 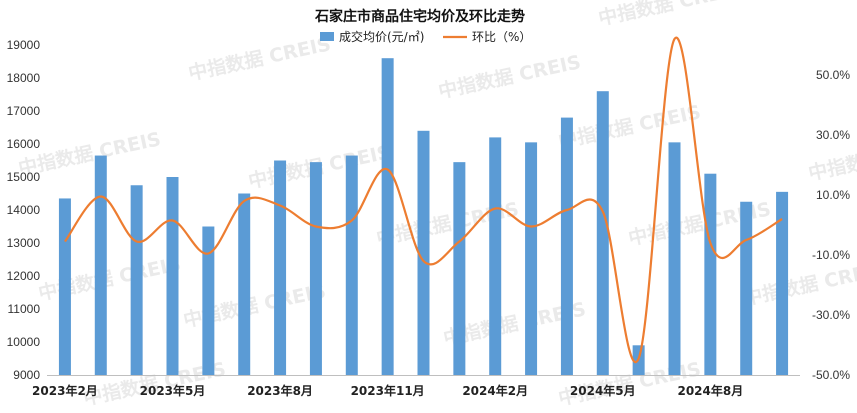 I want to click on y-left-tick-label: 13000, so click(x=24, y=243).